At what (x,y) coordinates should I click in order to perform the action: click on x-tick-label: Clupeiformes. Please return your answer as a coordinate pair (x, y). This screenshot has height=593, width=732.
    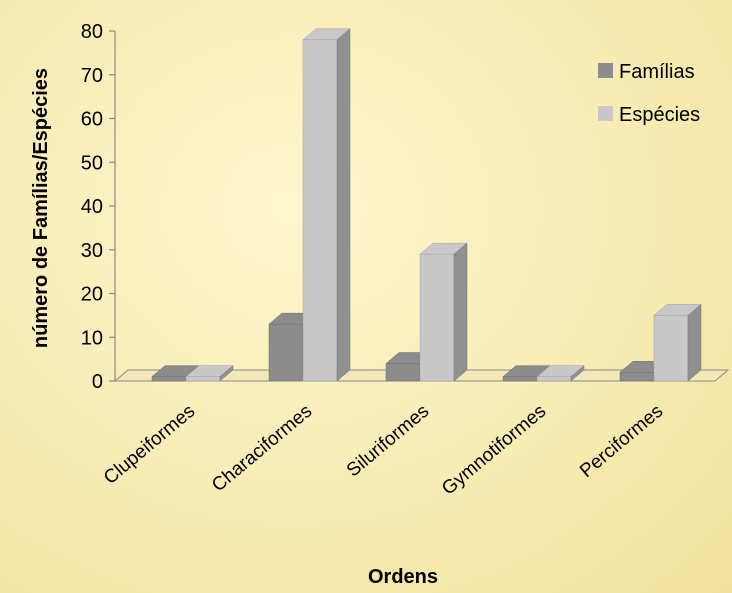
    Looking at the image, I should click on (149, 445).